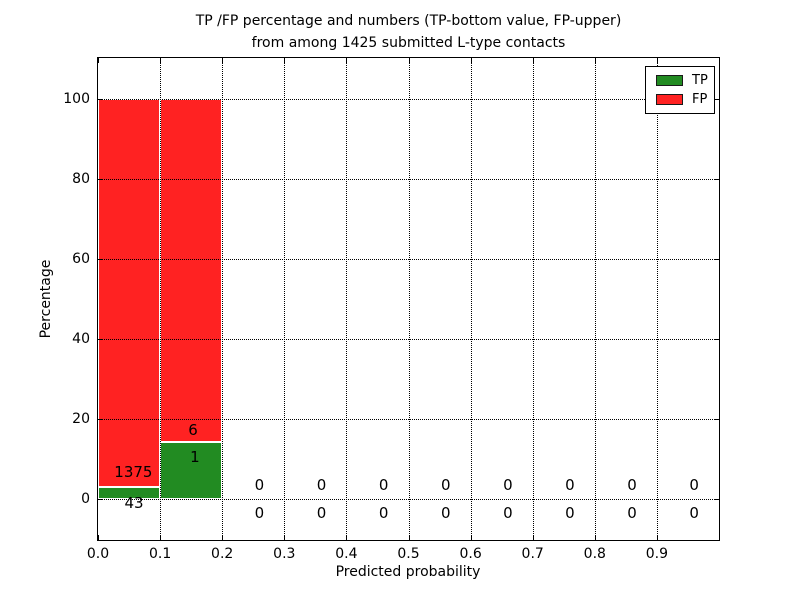  Describe the element at coordinates (46, 299) in the screenshot. I see `y-axis-label: Percentage` at that location.